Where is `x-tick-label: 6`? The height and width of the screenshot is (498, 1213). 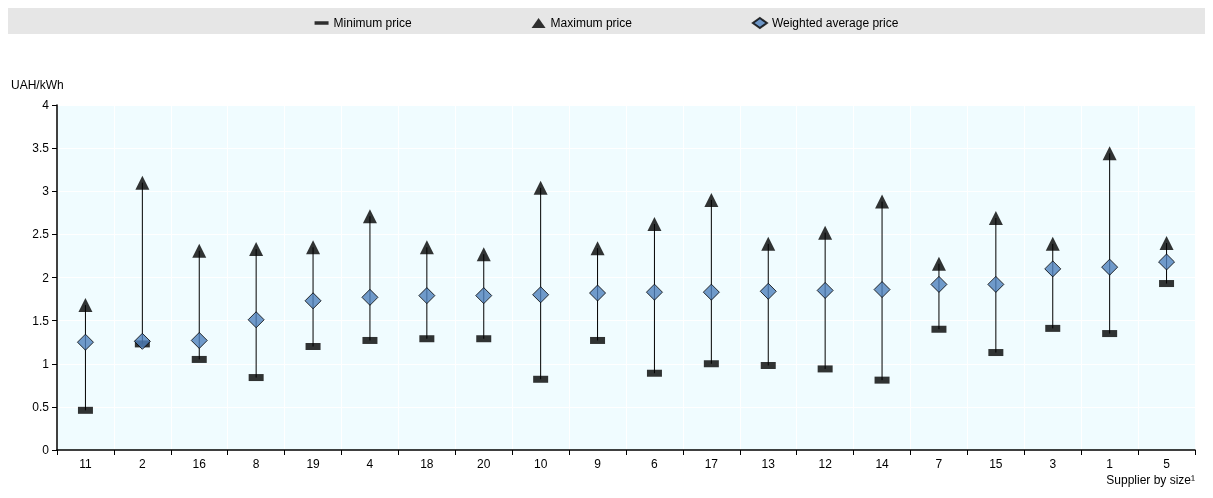 x-tick-label: 6 is located at coordinates (655, 464).